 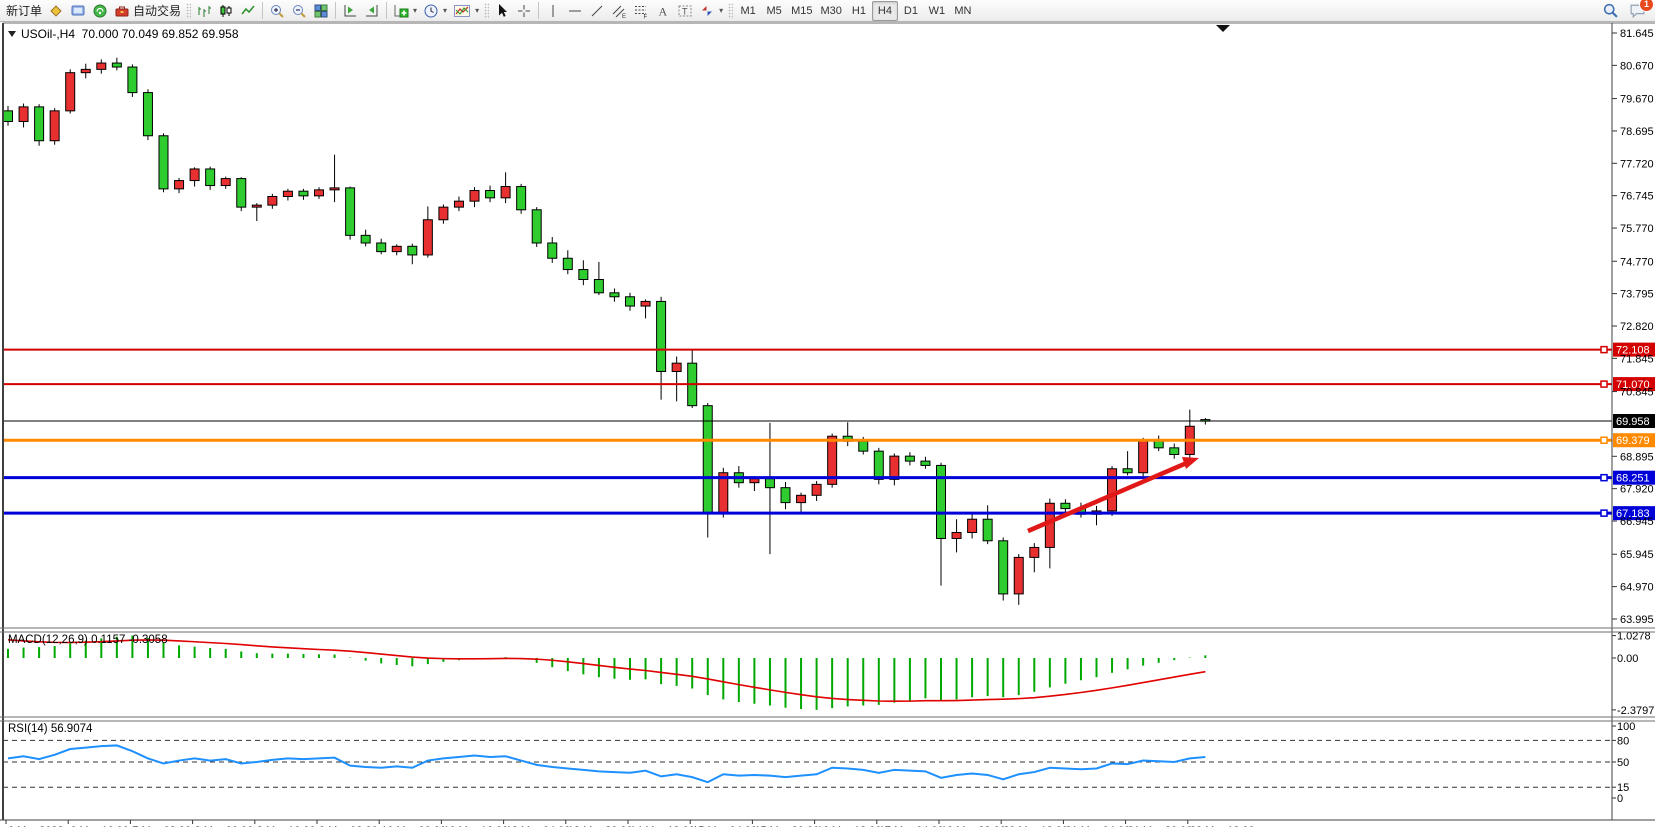 What do you see at coordinates (801, 11) in the screenshot?
I see `timeframe-m15: M15` at bounding box center [801, 11].